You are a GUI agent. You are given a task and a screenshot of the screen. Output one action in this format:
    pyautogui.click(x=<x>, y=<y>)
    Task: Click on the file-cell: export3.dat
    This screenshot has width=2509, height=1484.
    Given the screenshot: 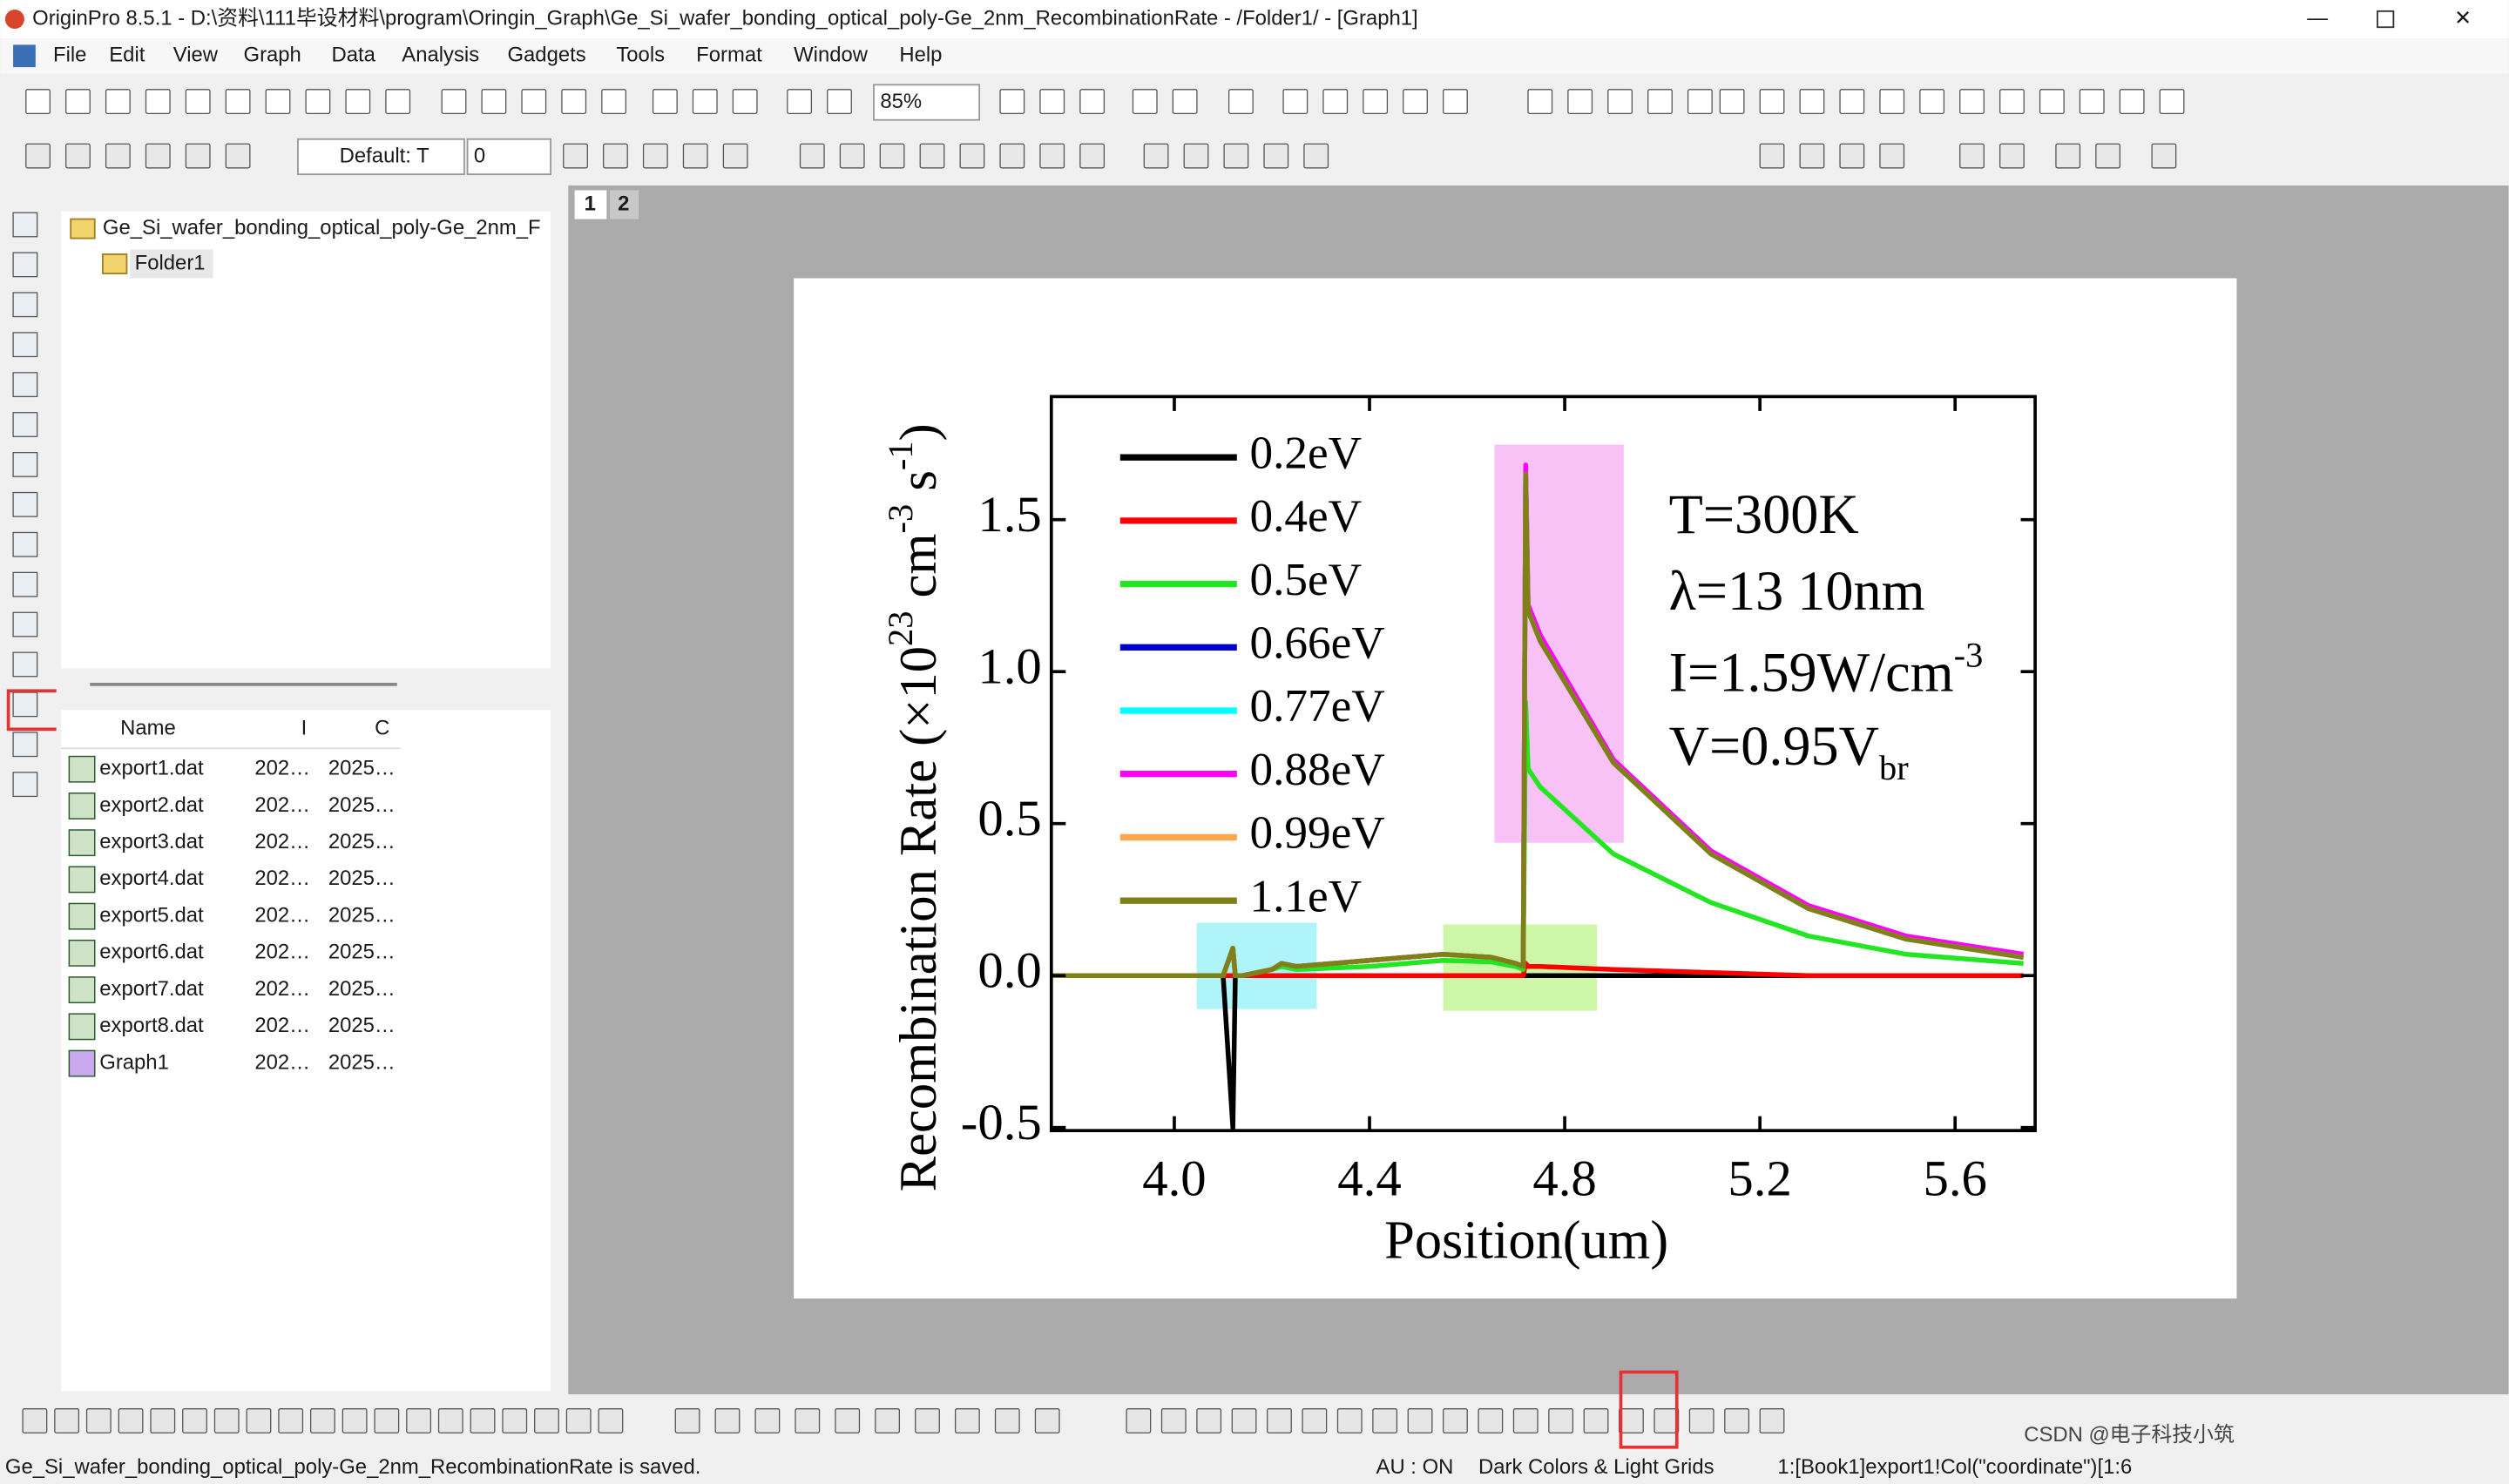 What is the action you would take?
    pyautogui.click(x=151, y=841)
    